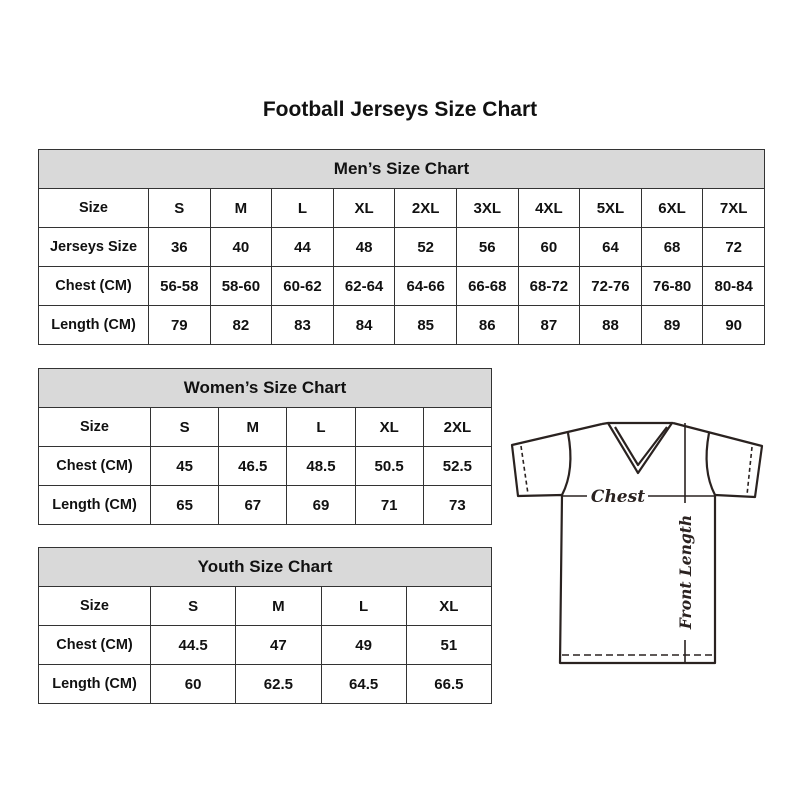 The height and width of the screenshot is (800, 800). I want to click on table-cell: 45, so click(184, 466).